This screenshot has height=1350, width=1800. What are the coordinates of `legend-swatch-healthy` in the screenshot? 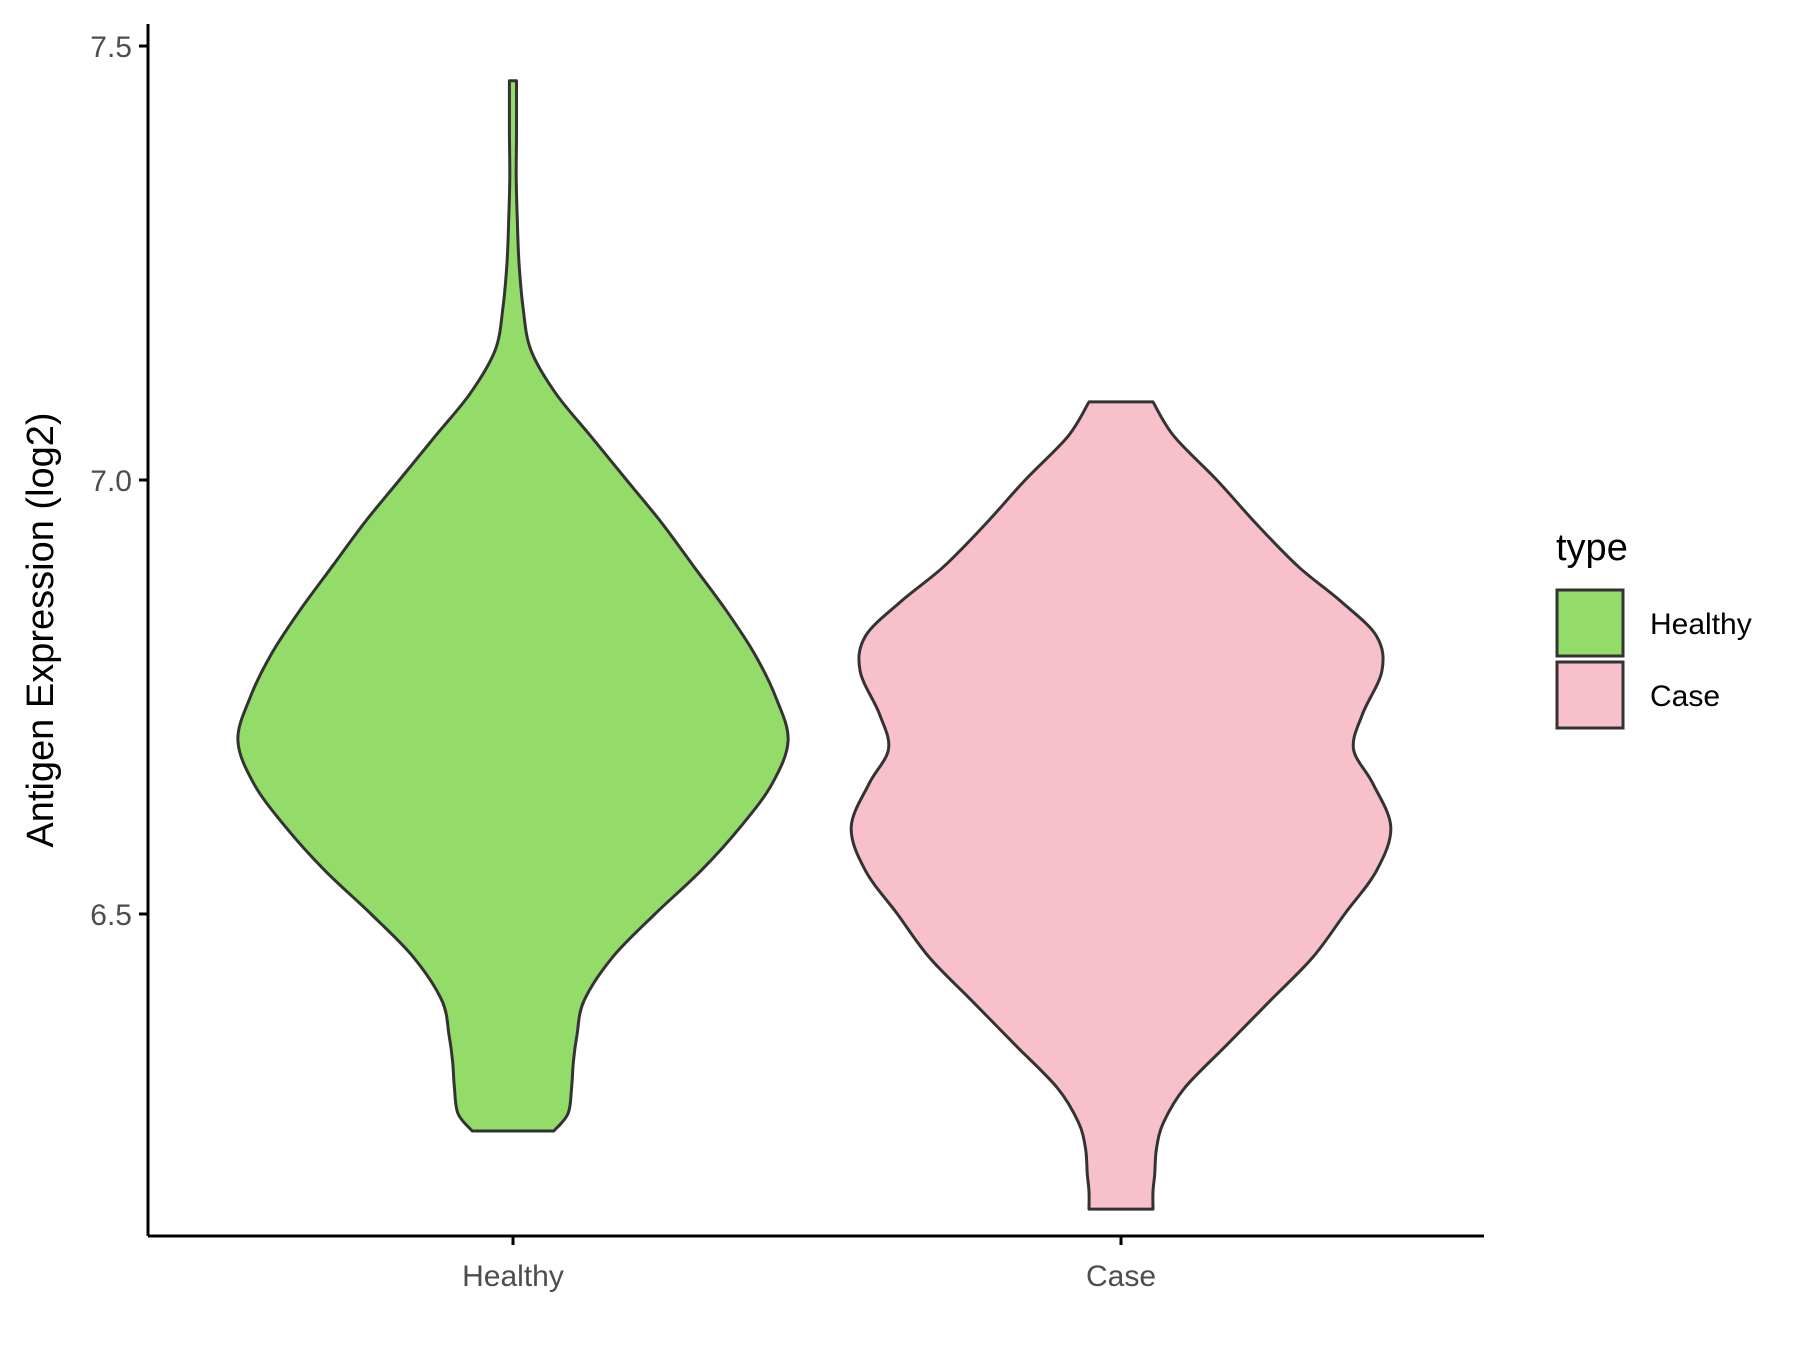 It's located at (1590, 623).